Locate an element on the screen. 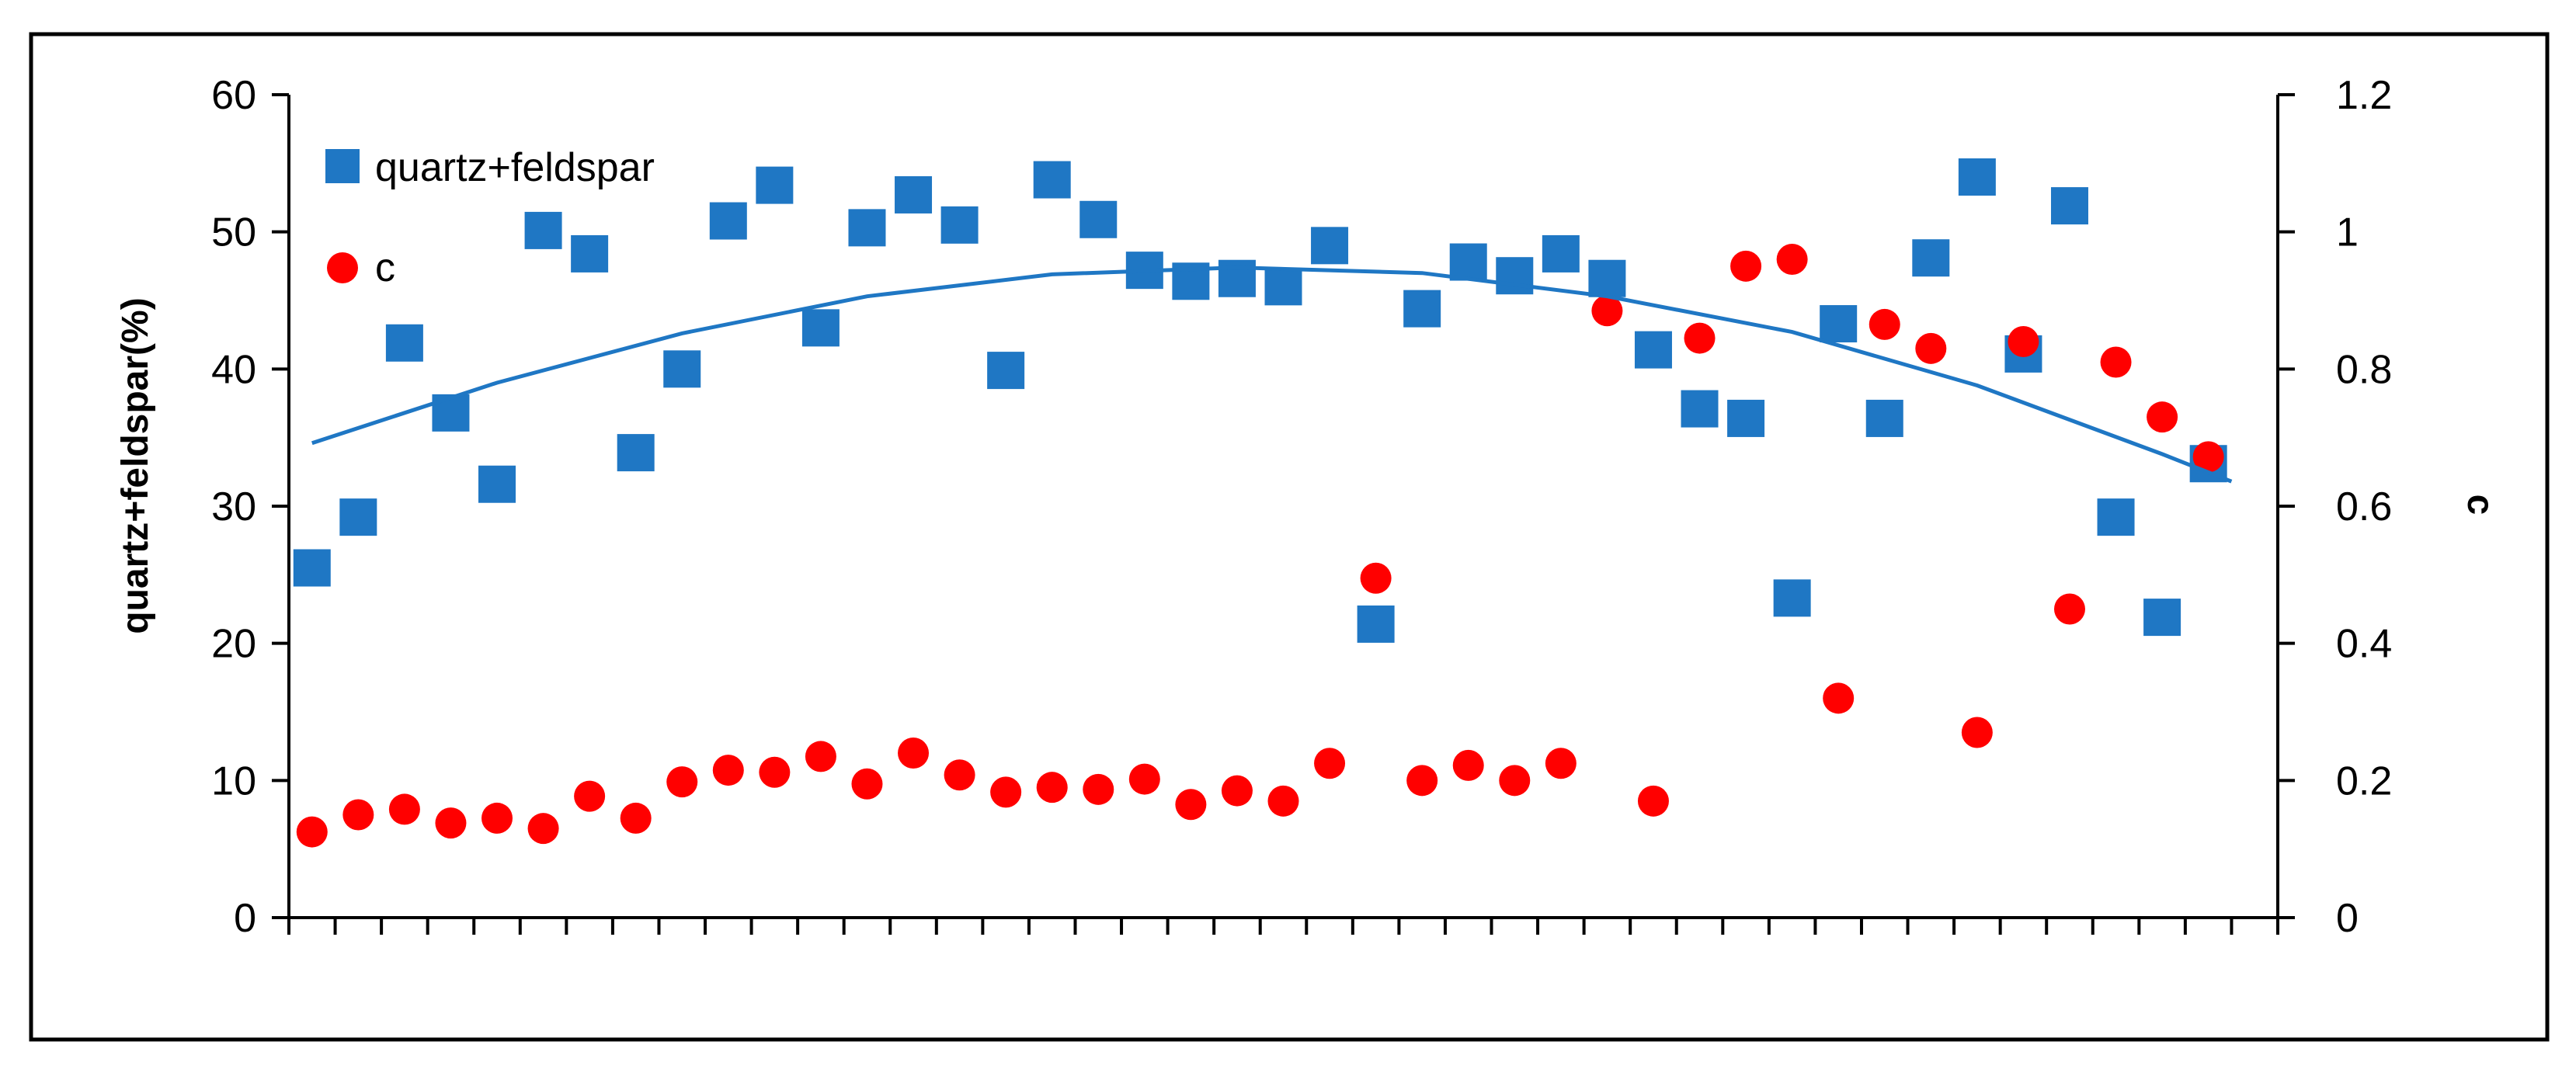 The width and height of the screenshot is (2576, 1076). legend-marker-quartz-feldspar is located at coordinates (342, 166).